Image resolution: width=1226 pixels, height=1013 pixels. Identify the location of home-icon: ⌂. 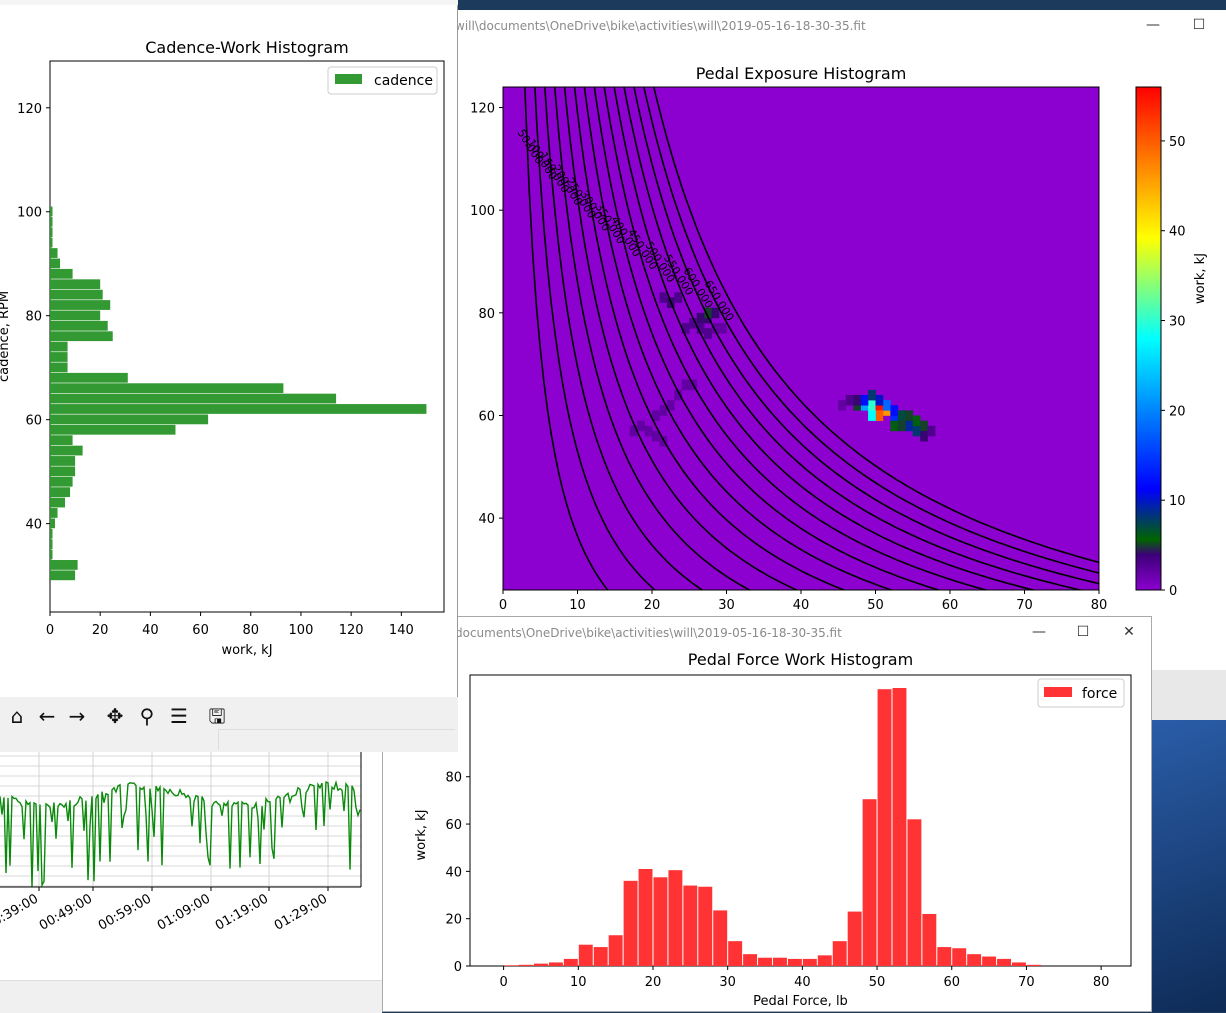
(17, 716).